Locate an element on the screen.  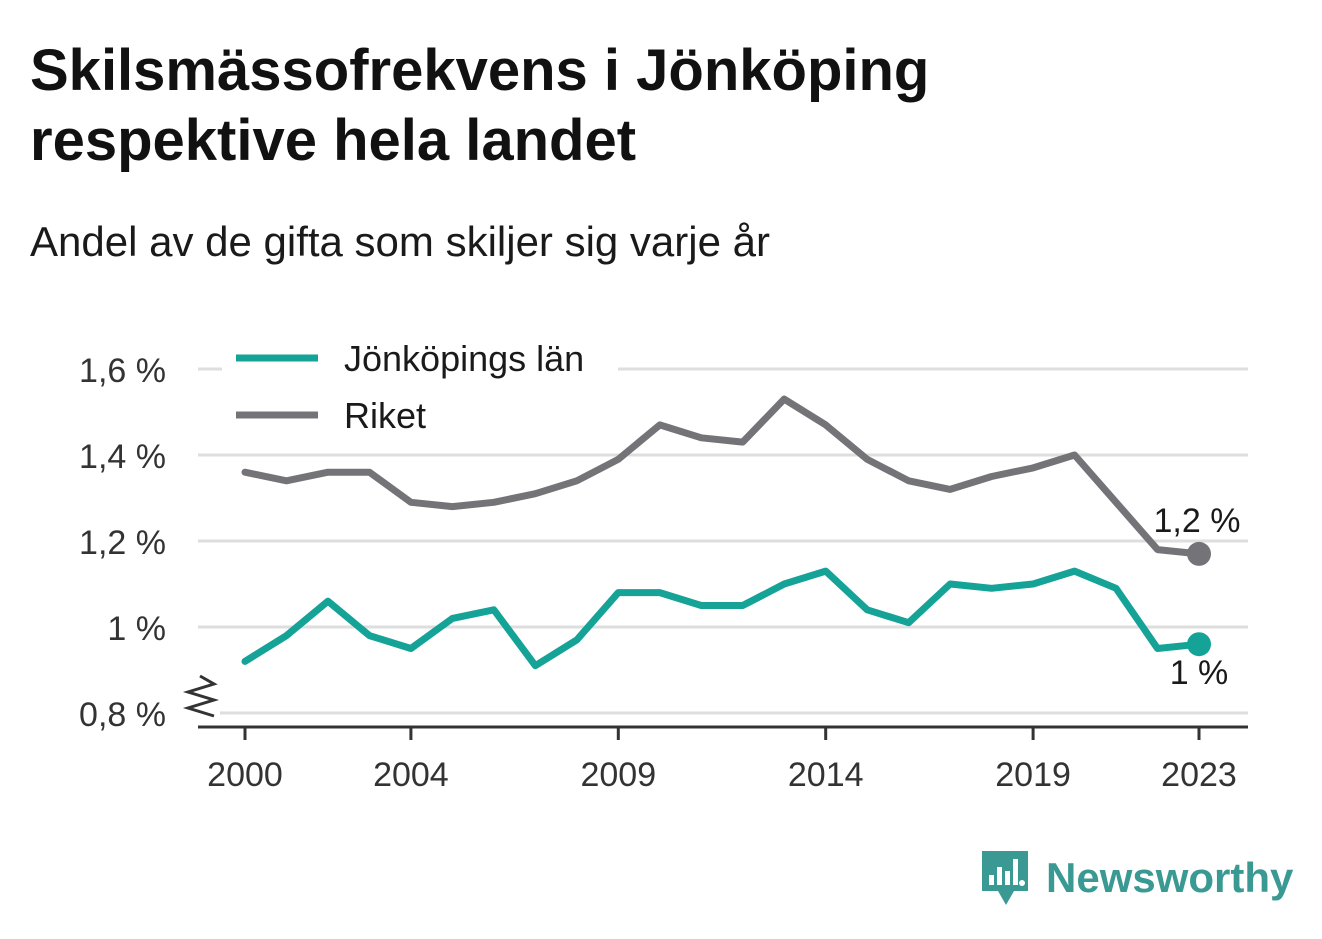
y-tick-label: 1,4 % is located at coordinates (122, 457).